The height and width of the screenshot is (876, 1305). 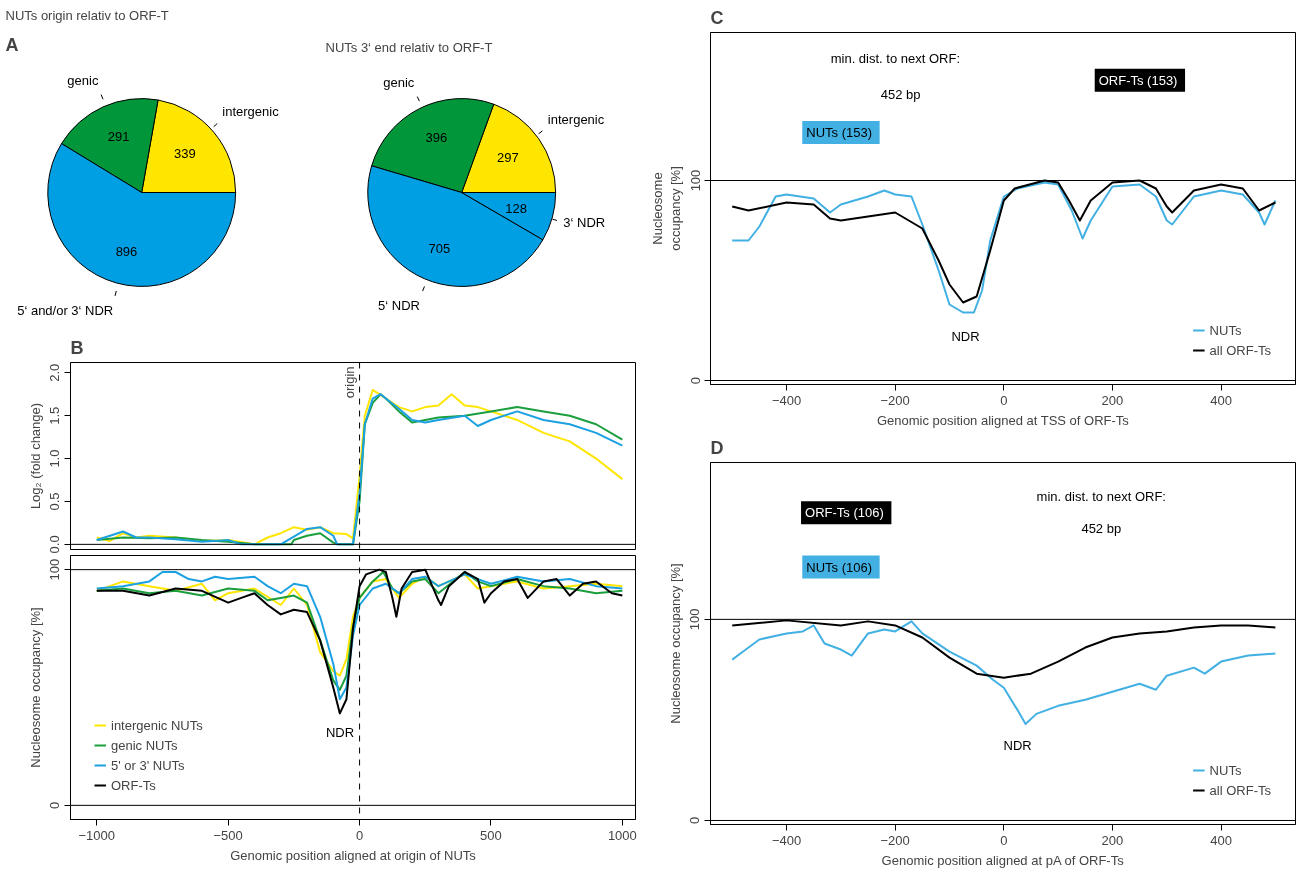 I want to click on y-tick-label: 0.5, so click(x=55, y=501).